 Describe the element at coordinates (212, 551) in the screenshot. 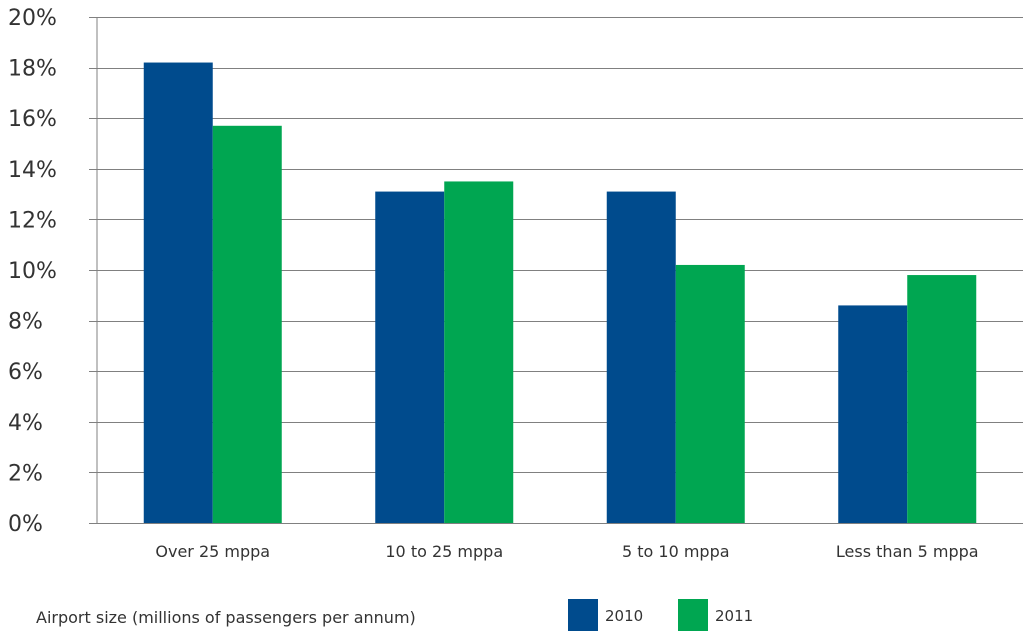

I see `x-tick-label: Over 25 mppa` at that location.